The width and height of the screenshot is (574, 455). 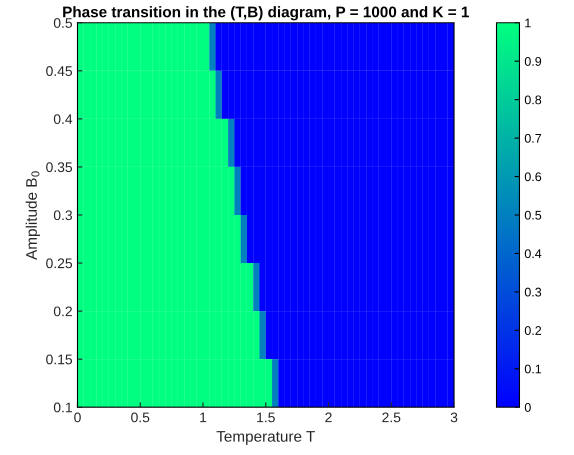 I want to click on color-bar-label: 0.9, so click(x=533, y=61).